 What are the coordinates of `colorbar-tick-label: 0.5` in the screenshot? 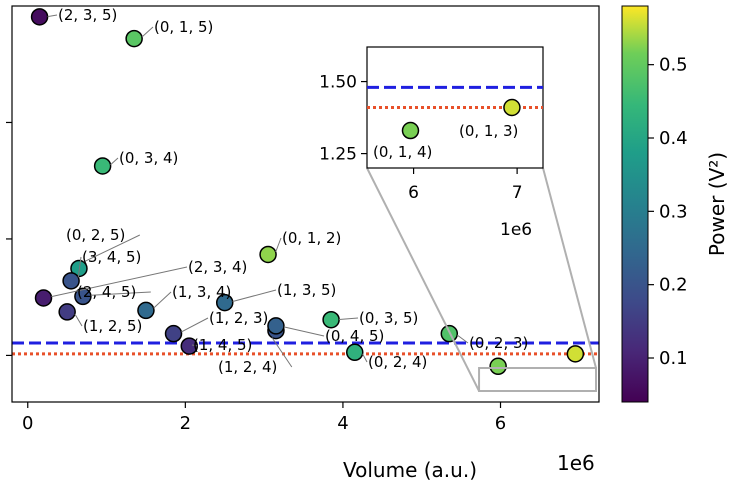 It's located at (673, 65).